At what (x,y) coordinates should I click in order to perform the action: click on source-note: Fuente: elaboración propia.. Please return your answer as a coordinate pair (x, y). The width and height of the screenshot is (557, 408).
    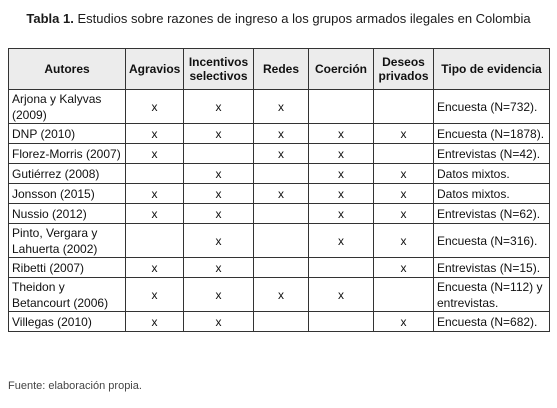
    Looking at the image, I should click on (75, 386).